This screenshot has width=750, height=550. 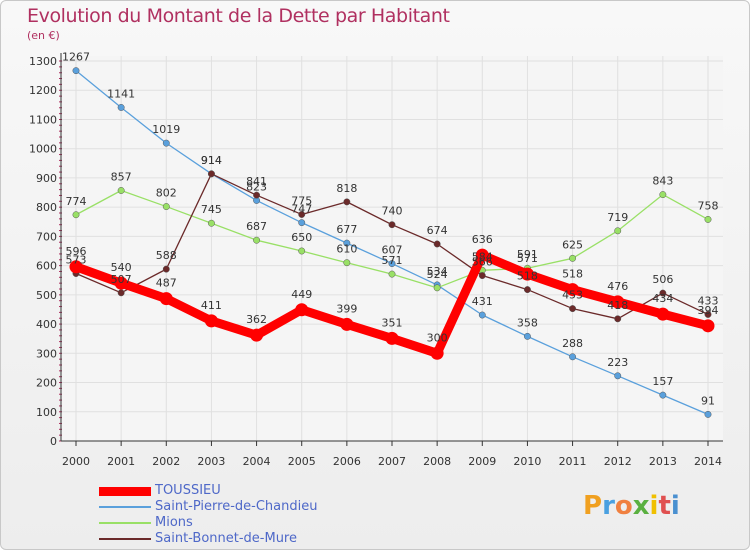 What do you see at coordinates (259, 539) in the screenshot?
I see `legend-item-saint-bonnet: Saint-Bonnet-de-Mure` at bounding box center [259, 539].